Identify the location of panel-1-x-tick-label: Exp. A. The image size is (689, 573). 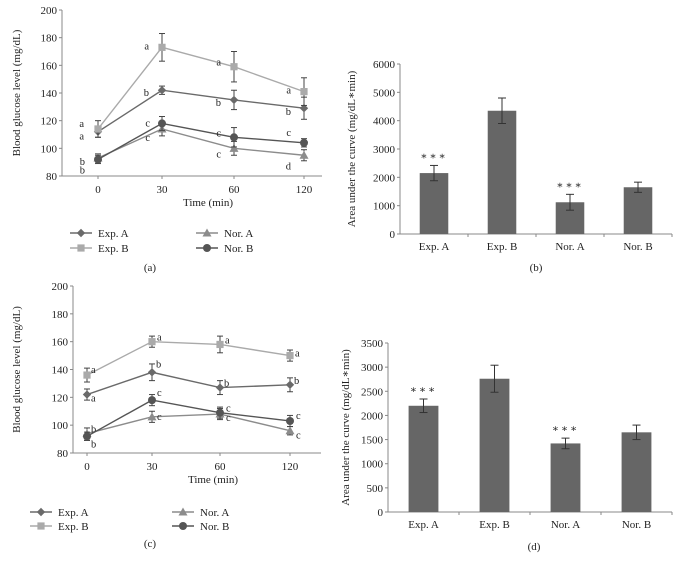
(434, 247).